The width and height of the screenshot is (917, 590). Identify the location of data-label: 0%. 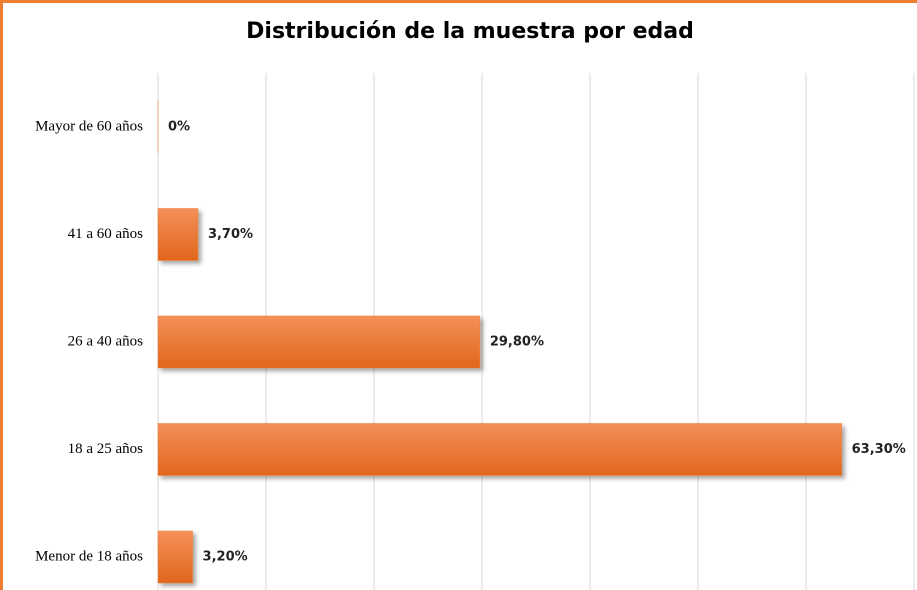
(179, 127).